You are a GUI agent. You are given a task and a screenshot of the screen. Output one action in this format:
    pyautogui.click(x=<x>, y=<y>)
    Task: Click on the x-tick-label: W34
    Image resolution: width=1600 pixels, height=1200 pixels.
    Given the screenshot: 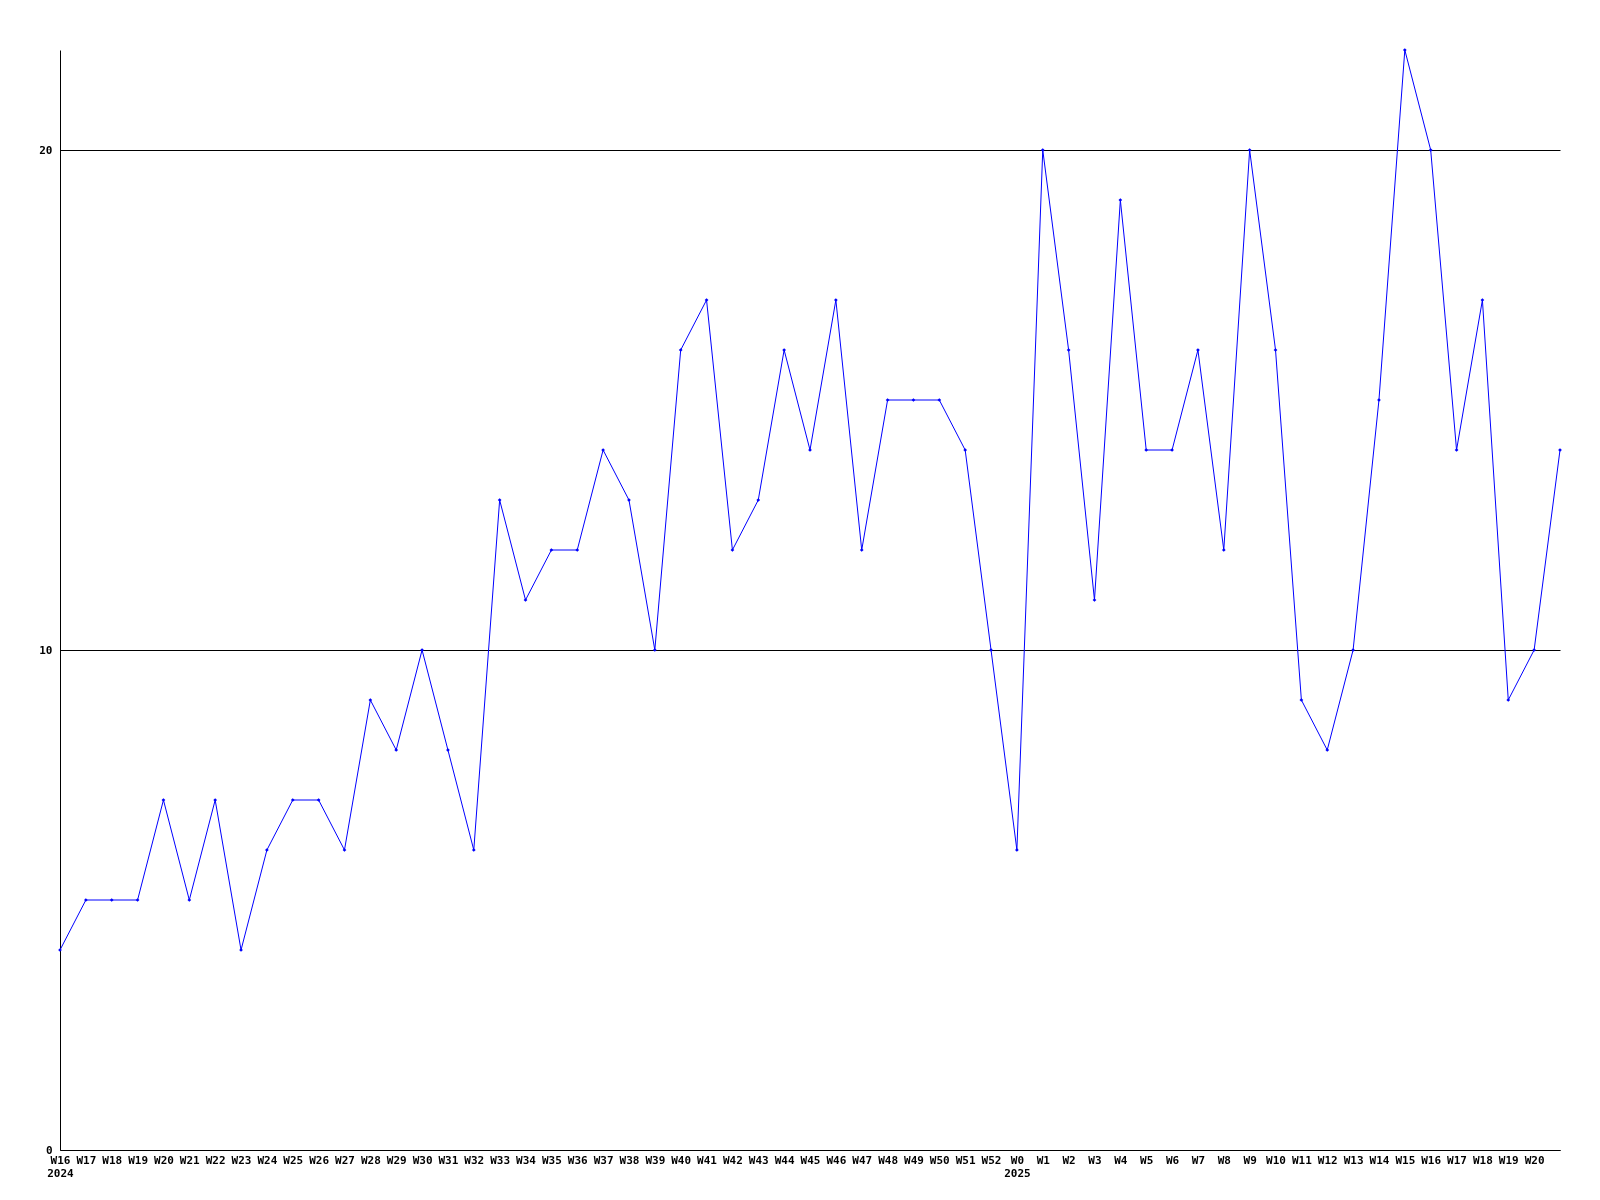 What is the action you would take?
    pyautogui.click(x=526, y=1160)
    